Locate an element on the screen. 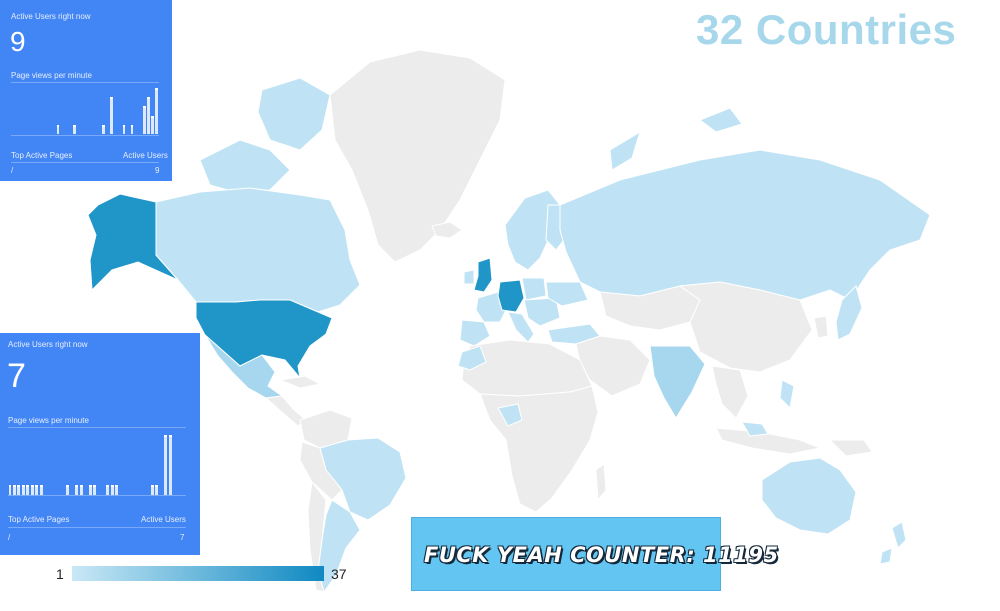 The image size is (1000, 611). ireland is located at coordinates (469, 277).